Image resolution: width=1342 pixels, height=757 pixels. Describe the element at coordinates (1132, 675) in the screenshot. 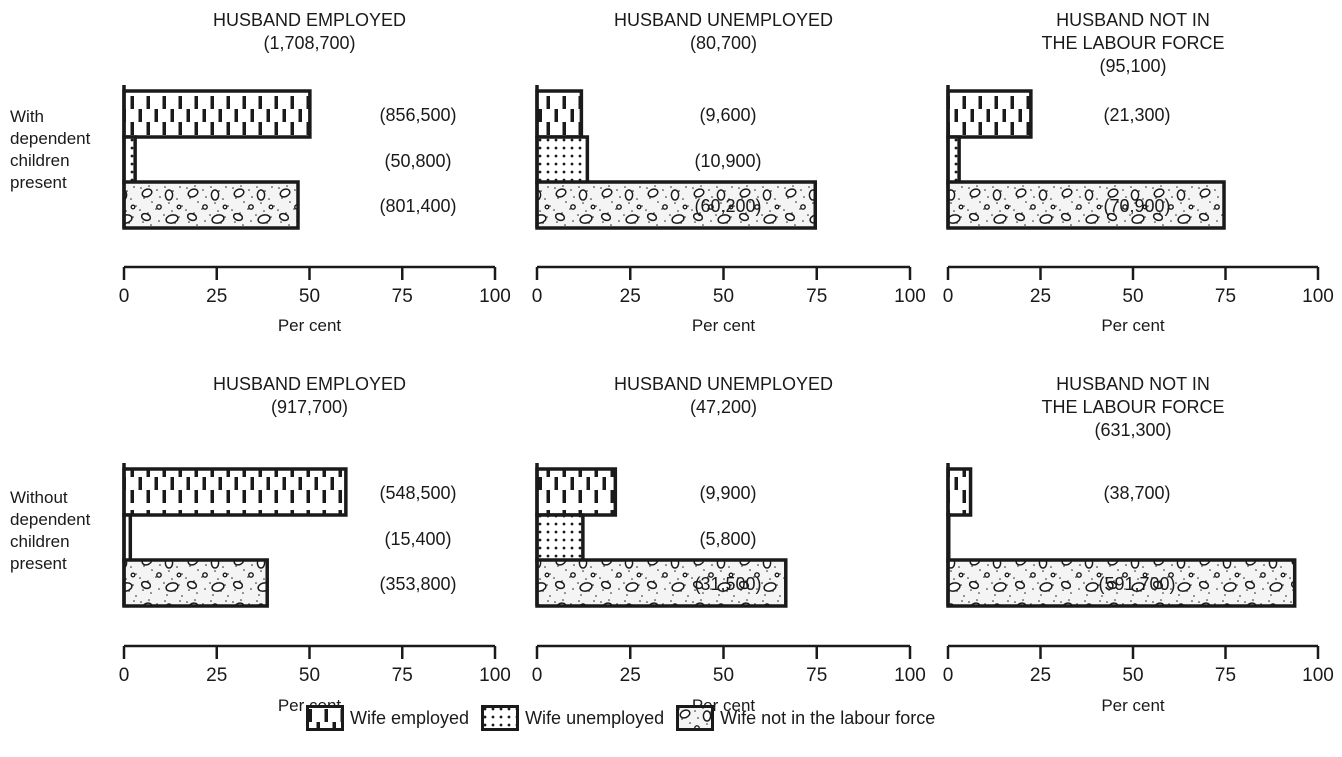

I see `x-tick-label-r2c3-50: 50` at that location.